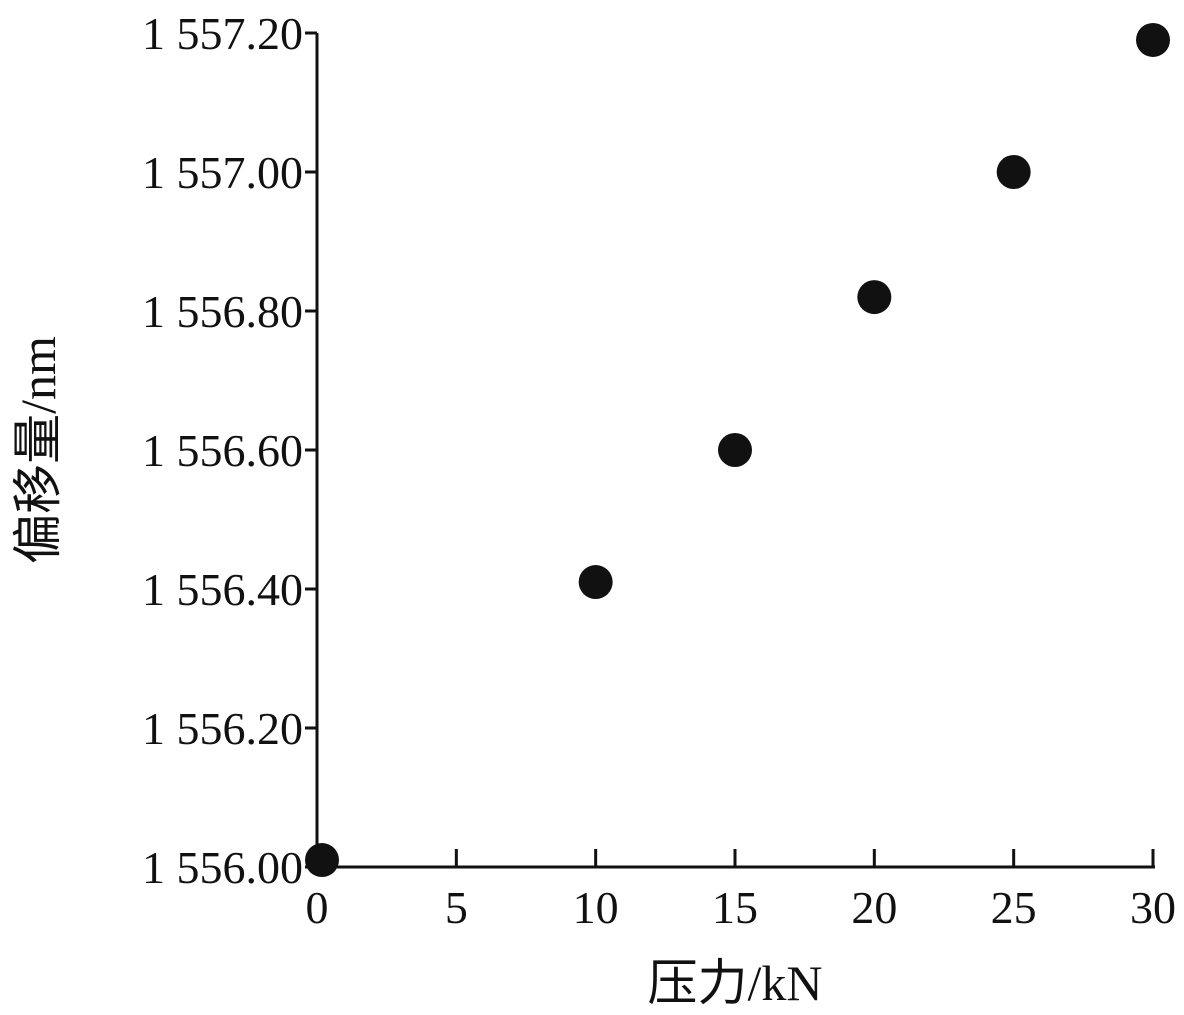 Image resolution: width=1184 pixels, height=1015 pixels. I want to click on y-tick-label: 1 556.00, so click(222, 867).